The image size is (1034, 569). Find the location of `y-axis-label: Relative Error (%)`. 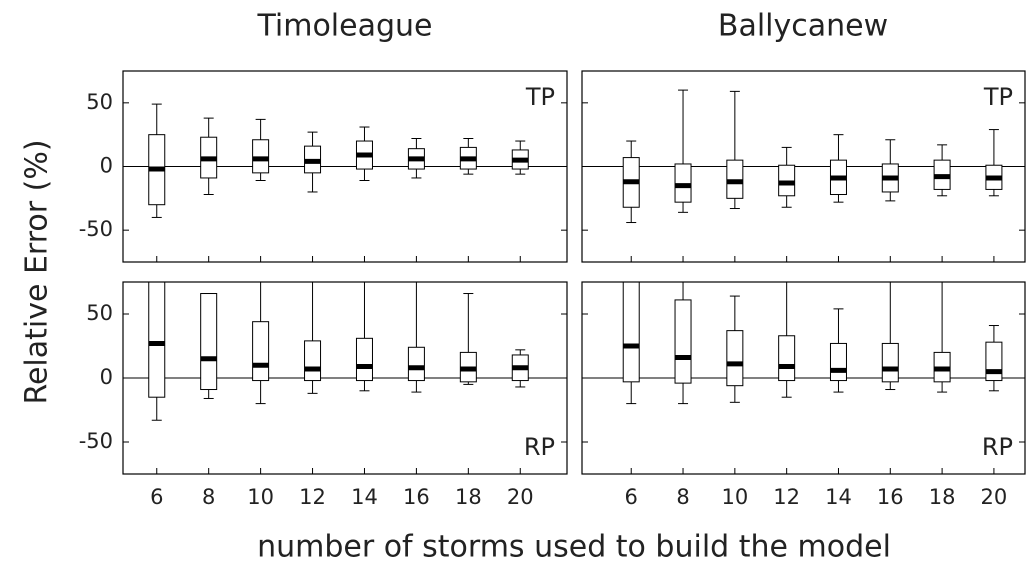

y-axis-label: Relative Error (%) is located at coordinates (37, 271).